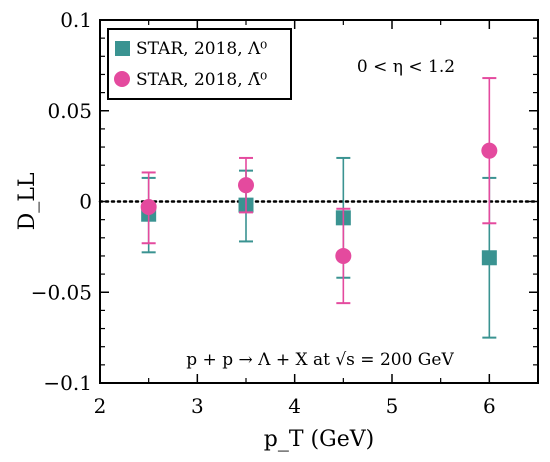 The image size is (550, 462). Describe the element at coordinates (201, 49) in the screenshot. I see `legend-entry-lambda: STAR, 2018, Λ⁰` at that location.